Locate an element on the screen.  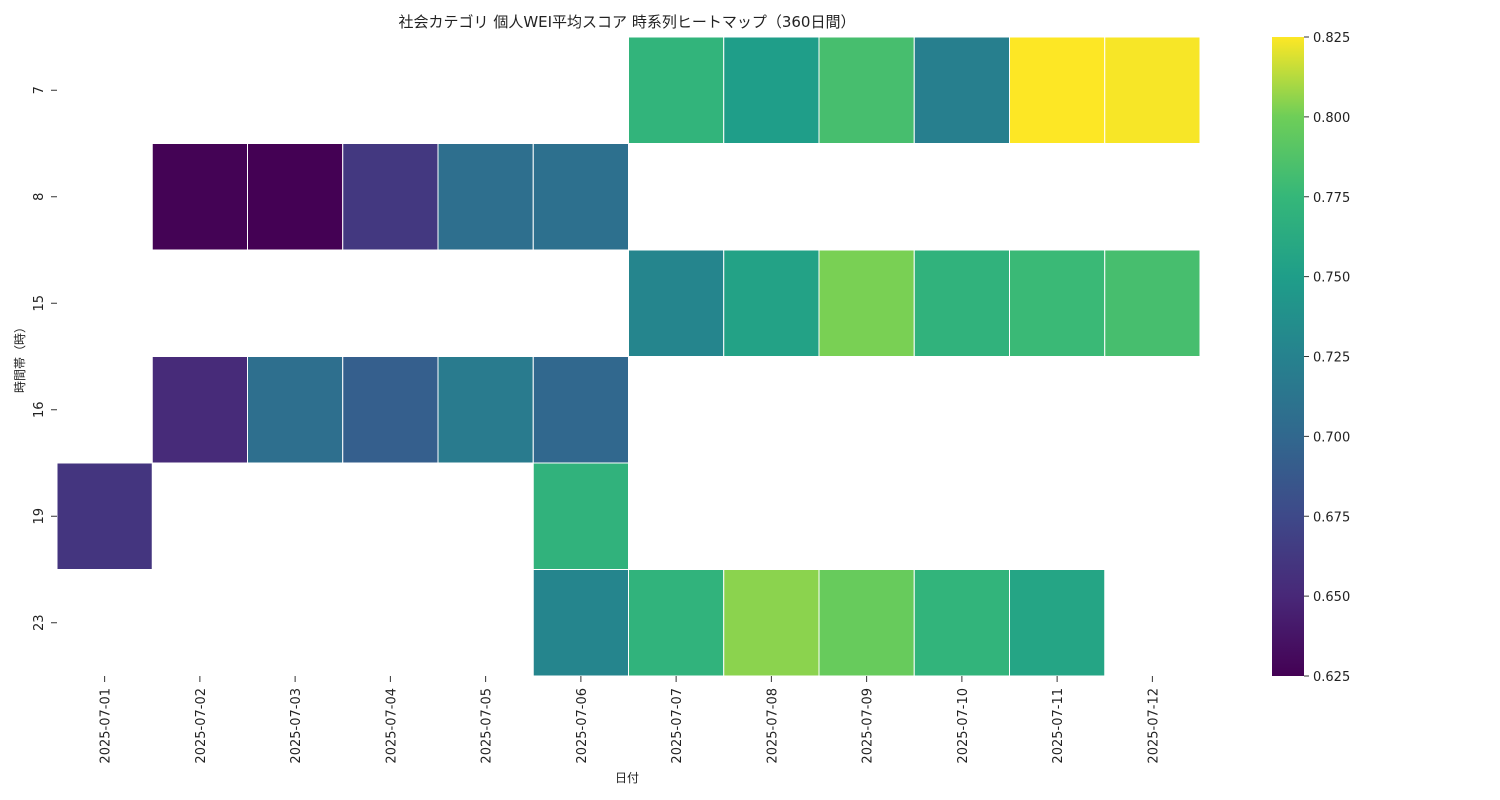
x-tick-label: 2025-07-09 is located at coordinates (868, 726).